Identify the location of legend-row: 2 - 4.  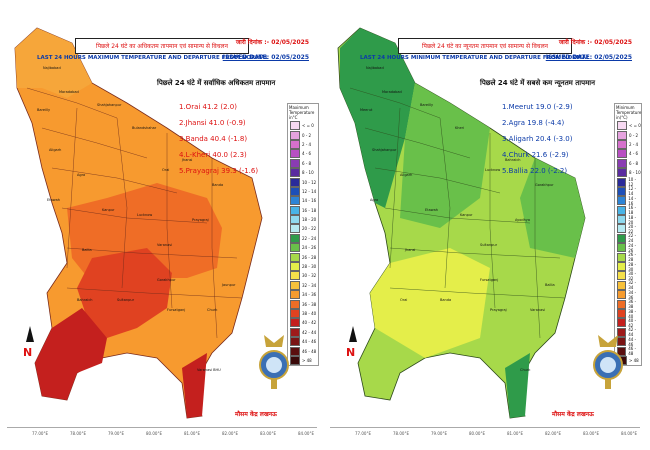
(628, 144).